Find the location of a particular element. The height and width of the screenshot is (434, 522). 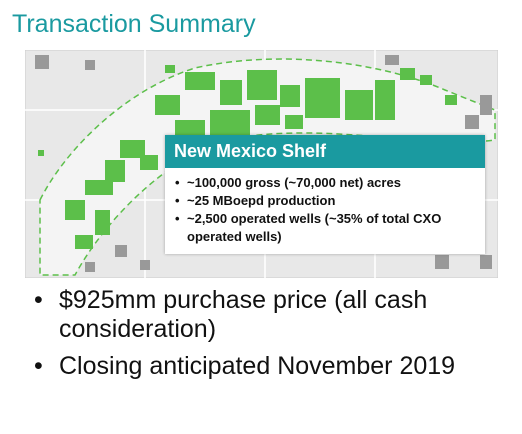

slide-title: Transaction Summary is located at coordinates (134, 24).